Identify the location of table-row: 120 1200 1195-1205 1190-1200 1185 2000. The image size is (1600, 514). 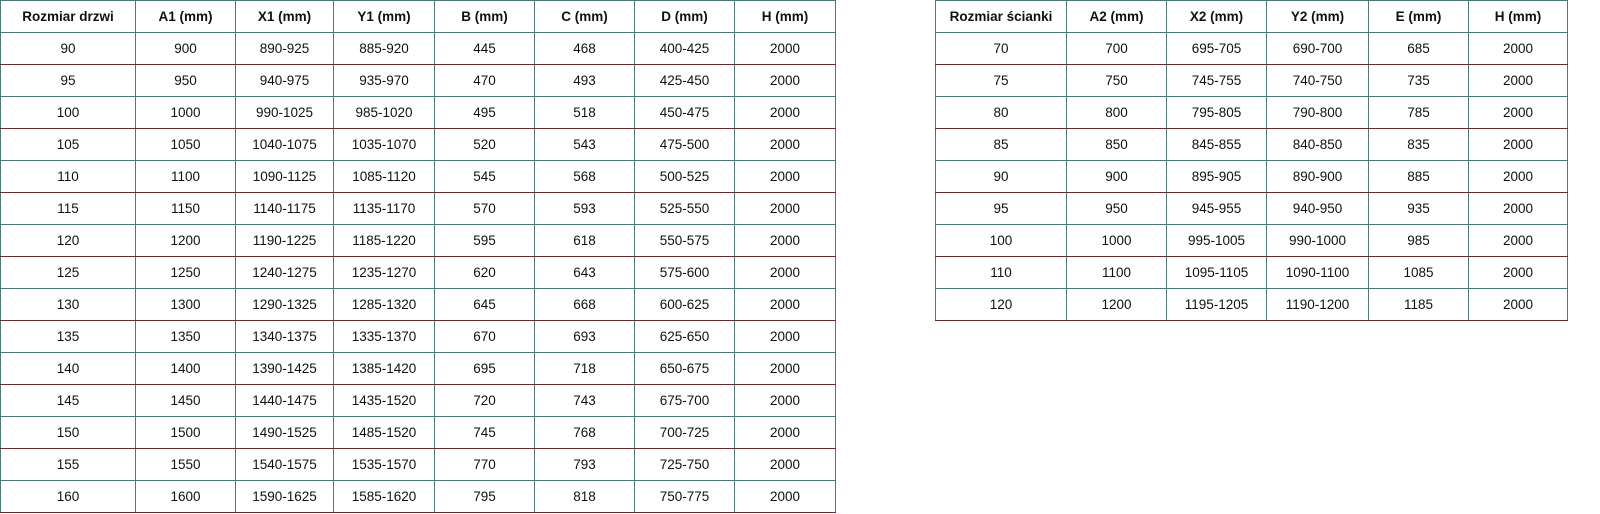
(1251, 304).